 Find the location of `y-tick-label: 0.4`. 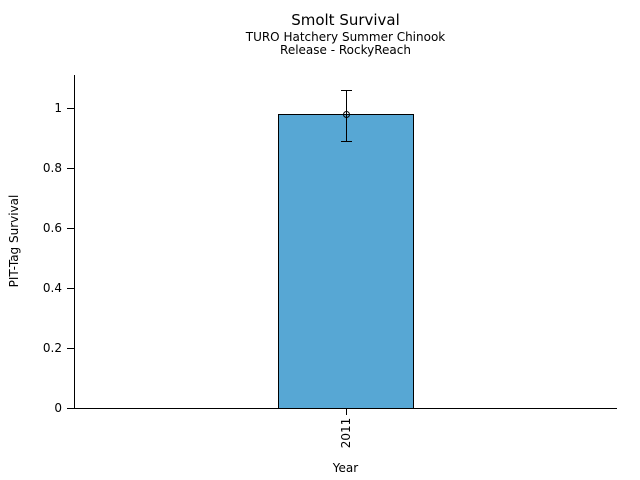

y-tick-label: 0.4 is located at coordinates (52, 288).